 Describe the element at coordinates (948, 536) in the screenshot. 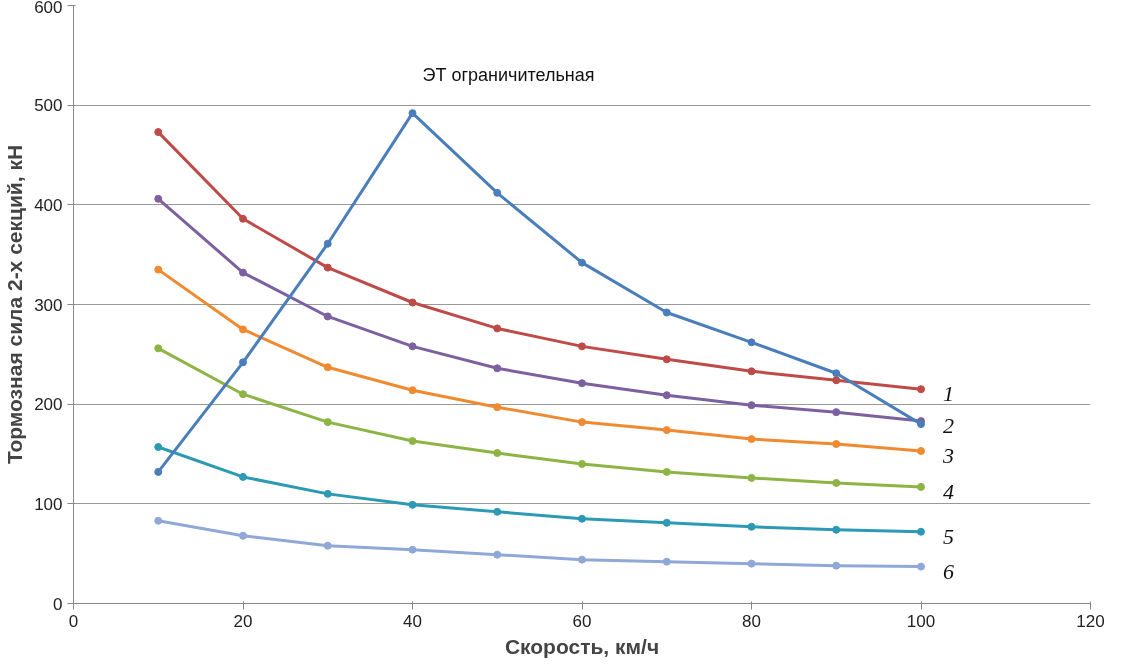

I see `series-label: 5` at that location.